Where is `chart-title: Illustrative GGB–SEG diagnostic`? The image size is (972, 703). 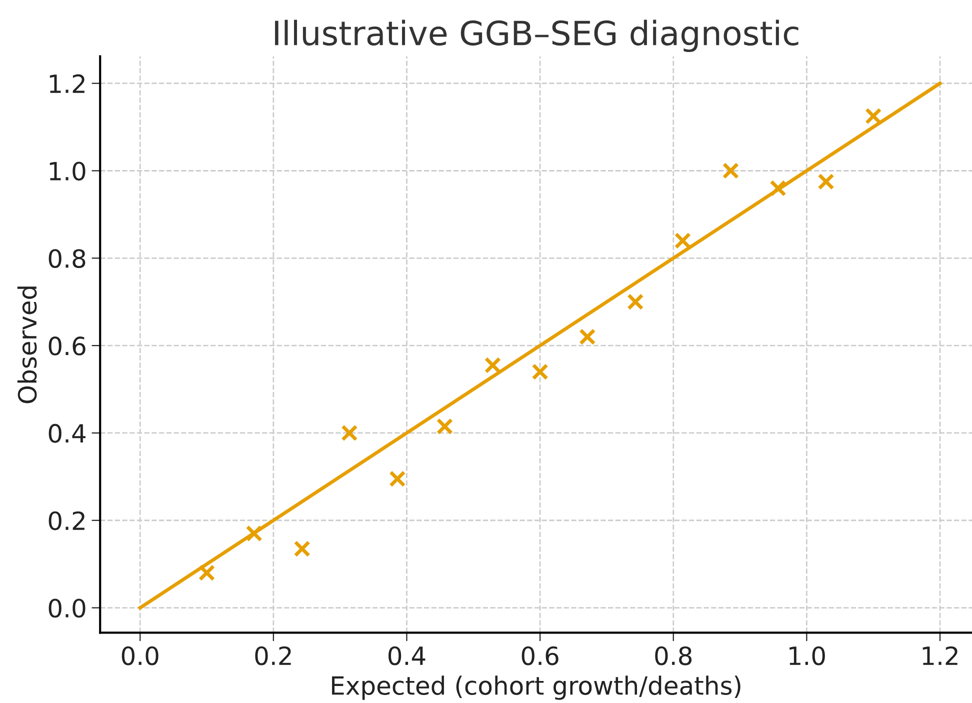 chart-title: Illustrative GGB–SEG diagnostic is located at coordinates (536, 36).